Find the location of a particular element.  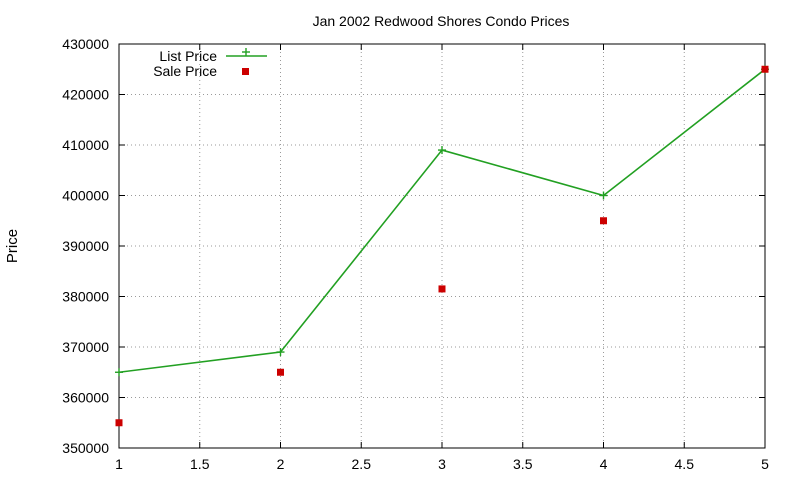

y-tick-label: 390000 is located at coordinates (85, 246).